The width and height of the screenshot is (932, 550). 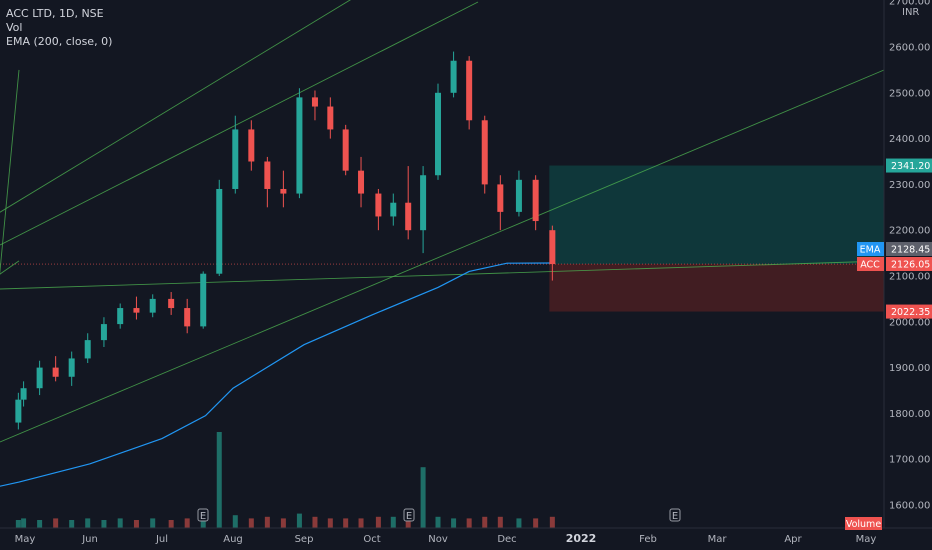 I want to click on target-zone, so click(x=716, y=215).